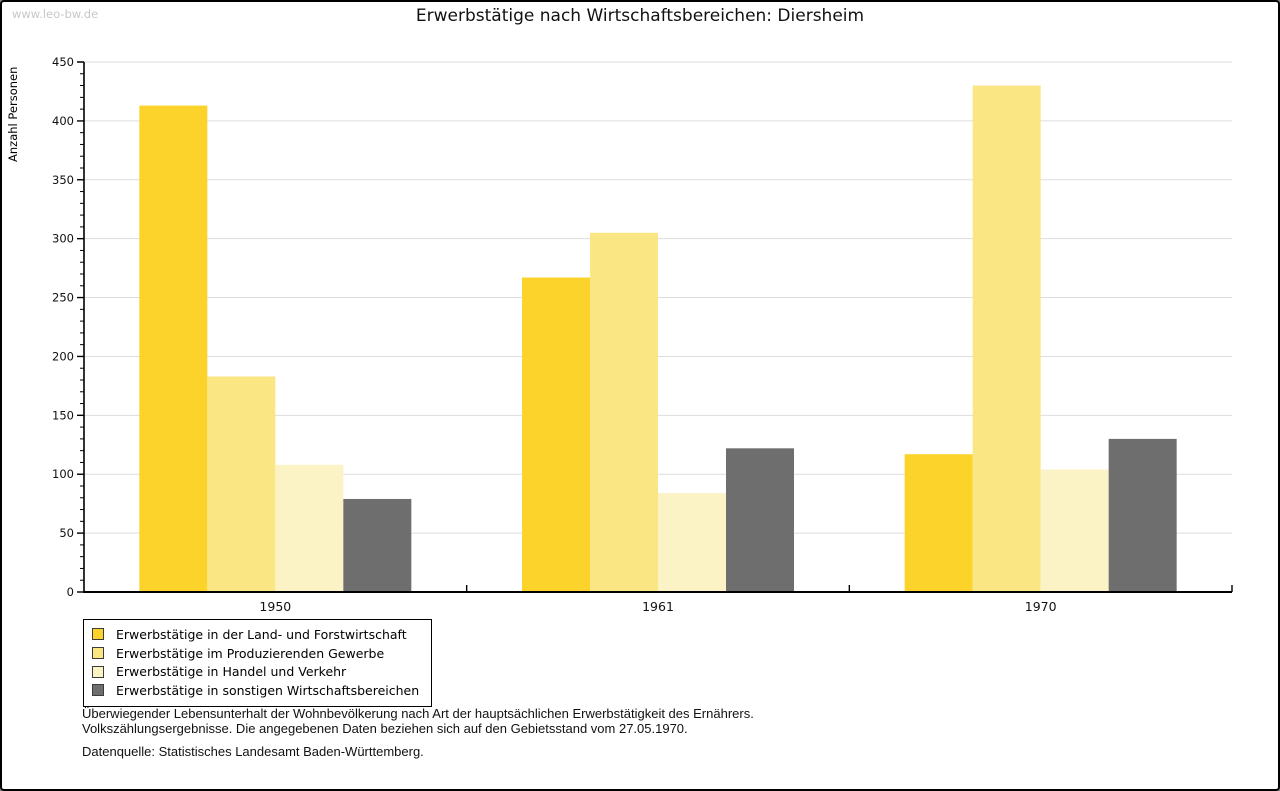  Describe the element at coordinates (309, 528) in the screenshot. I see `bar-1950-handel-und-verkehr` at that location.